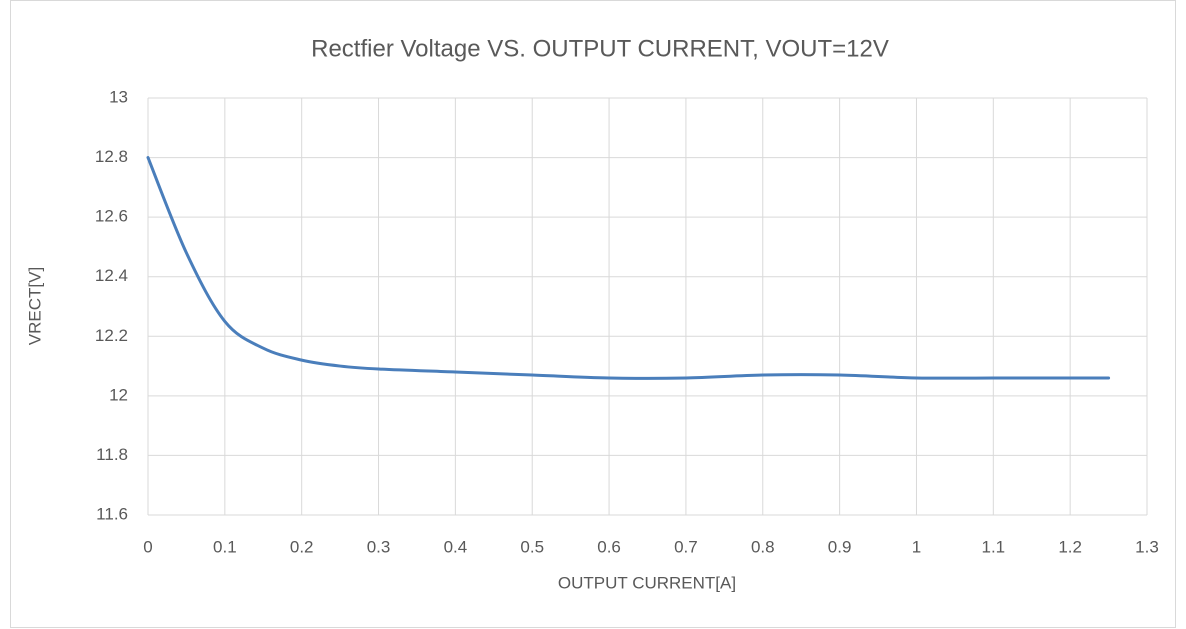 This screenshot has height=629, width=1186. I want to click on x-tick-label: 0.4, so click(456, 546).